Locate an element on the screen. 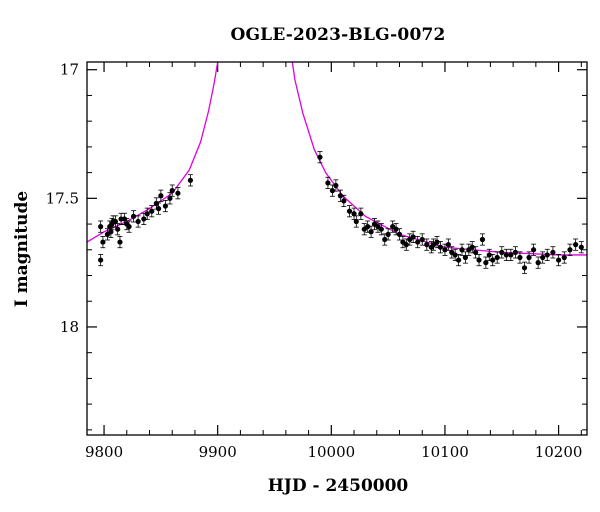 The width and height of the screenshot is (600, 512). x-tick-label: 10100 is located at coordinates (445, 452).